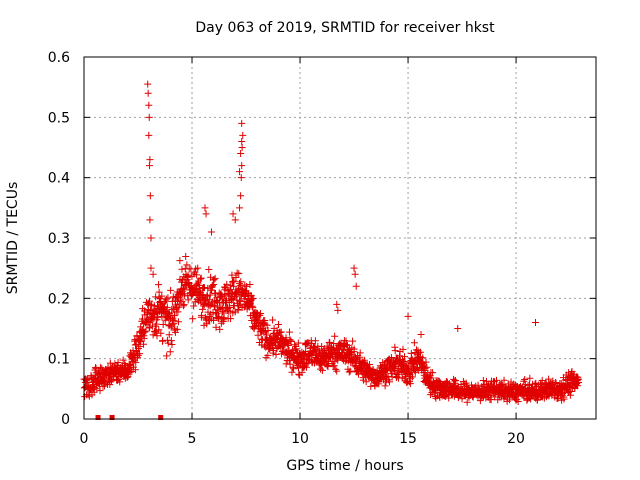 This screenshot has width=640, height=480. I want to click on y-tick-label: 0, so click(65, 420).